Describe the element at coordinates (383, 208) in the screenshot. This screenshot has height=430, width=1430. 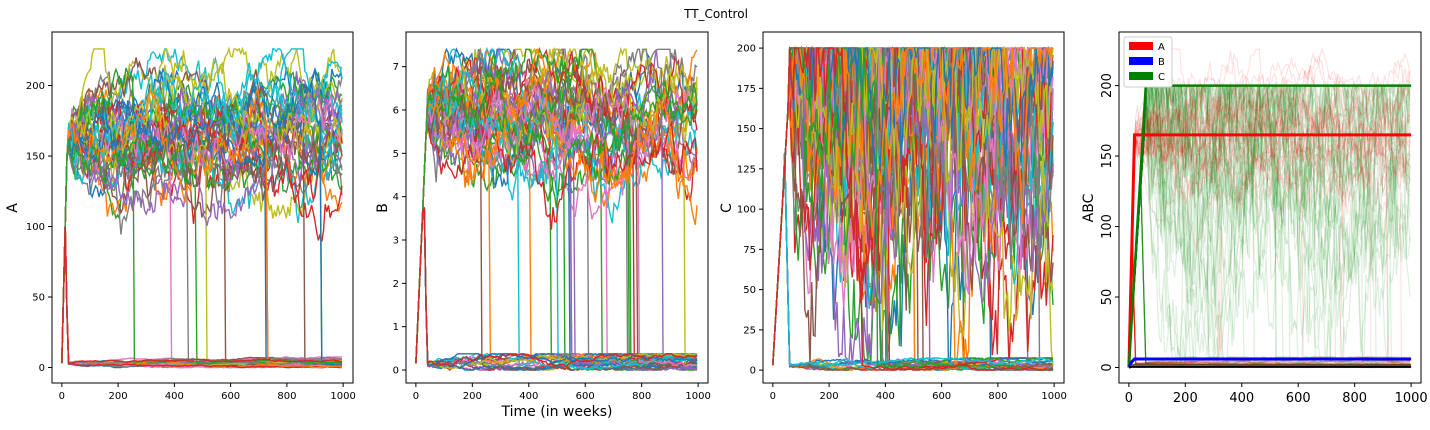
I see `panel-b-ylabel: B` at that location.